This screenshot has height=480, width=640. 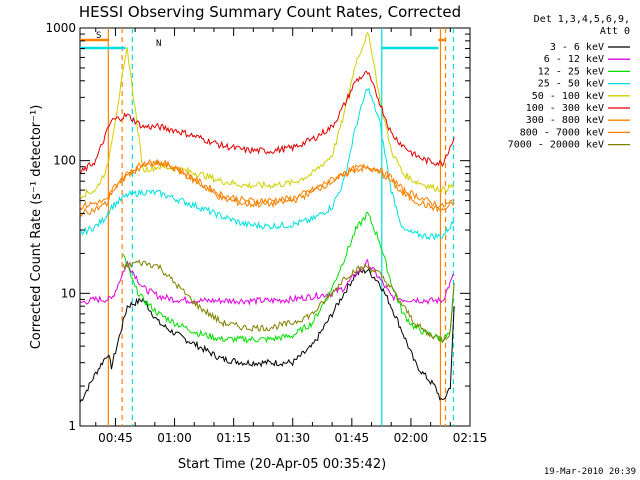 What do you see at coordinates (577, 47) in the screenshot?
I see `legend-label-0: 3 - 6 keV` at bounding box center [577, 47].